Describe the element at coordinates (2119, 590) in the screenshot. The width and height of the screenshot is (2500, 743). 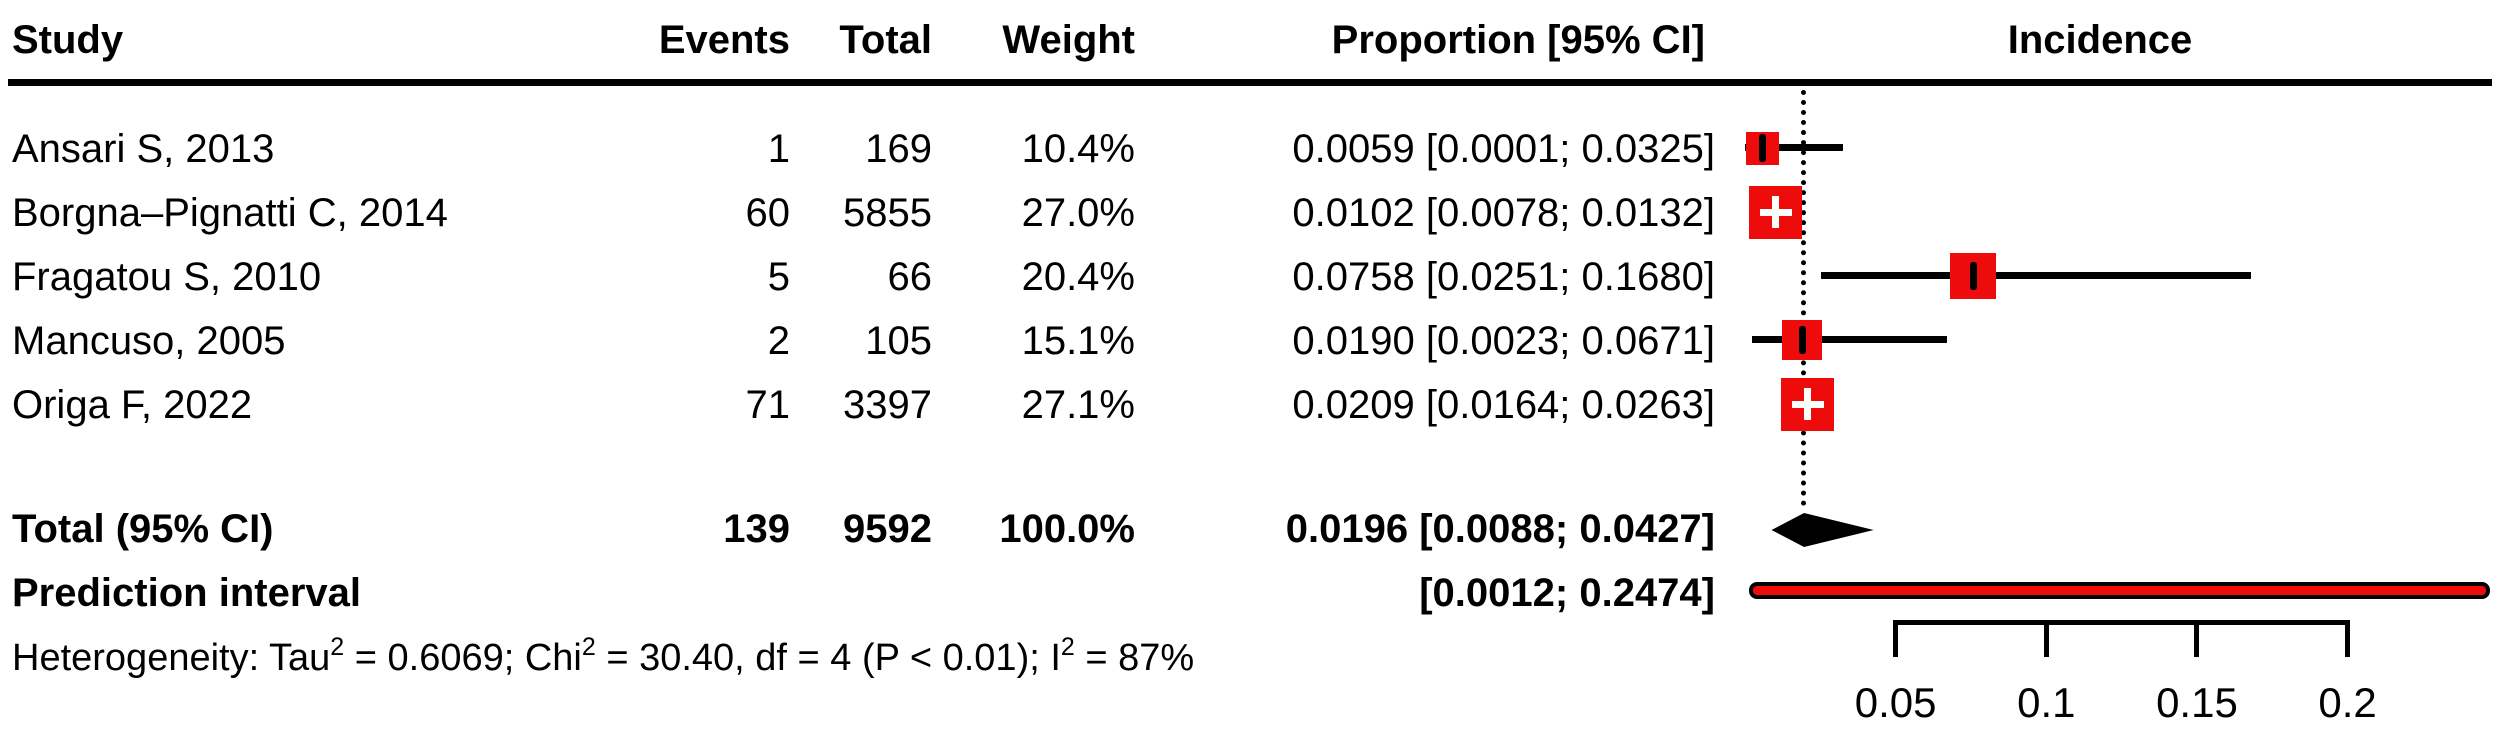
I see `prediction-interval-bar` at that location.